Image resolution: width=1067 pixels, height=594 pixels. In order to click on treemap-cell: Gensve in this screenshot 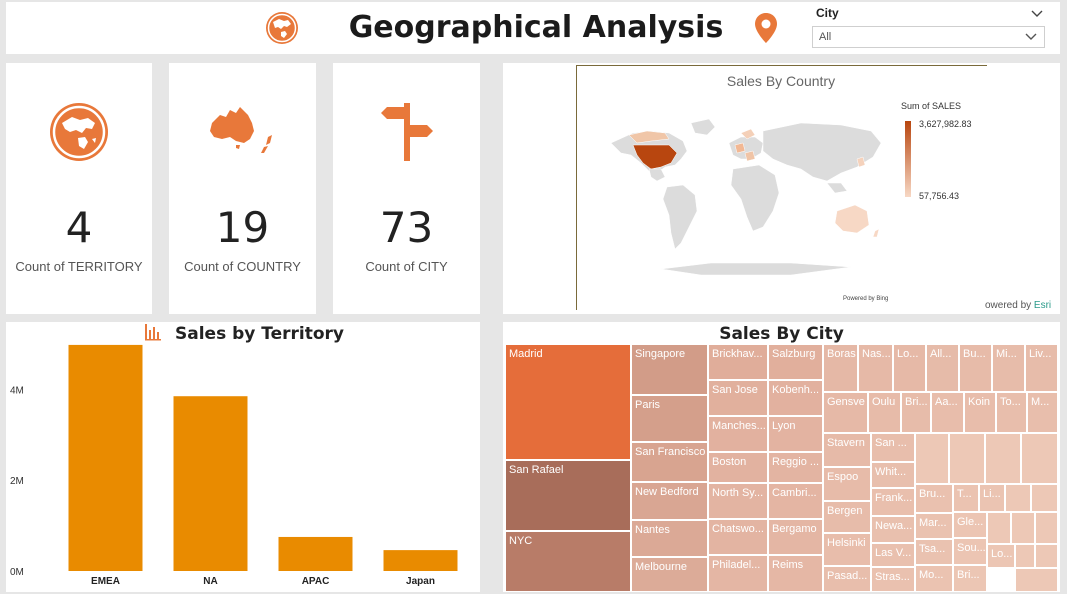, I will do `click(845, 412)`.